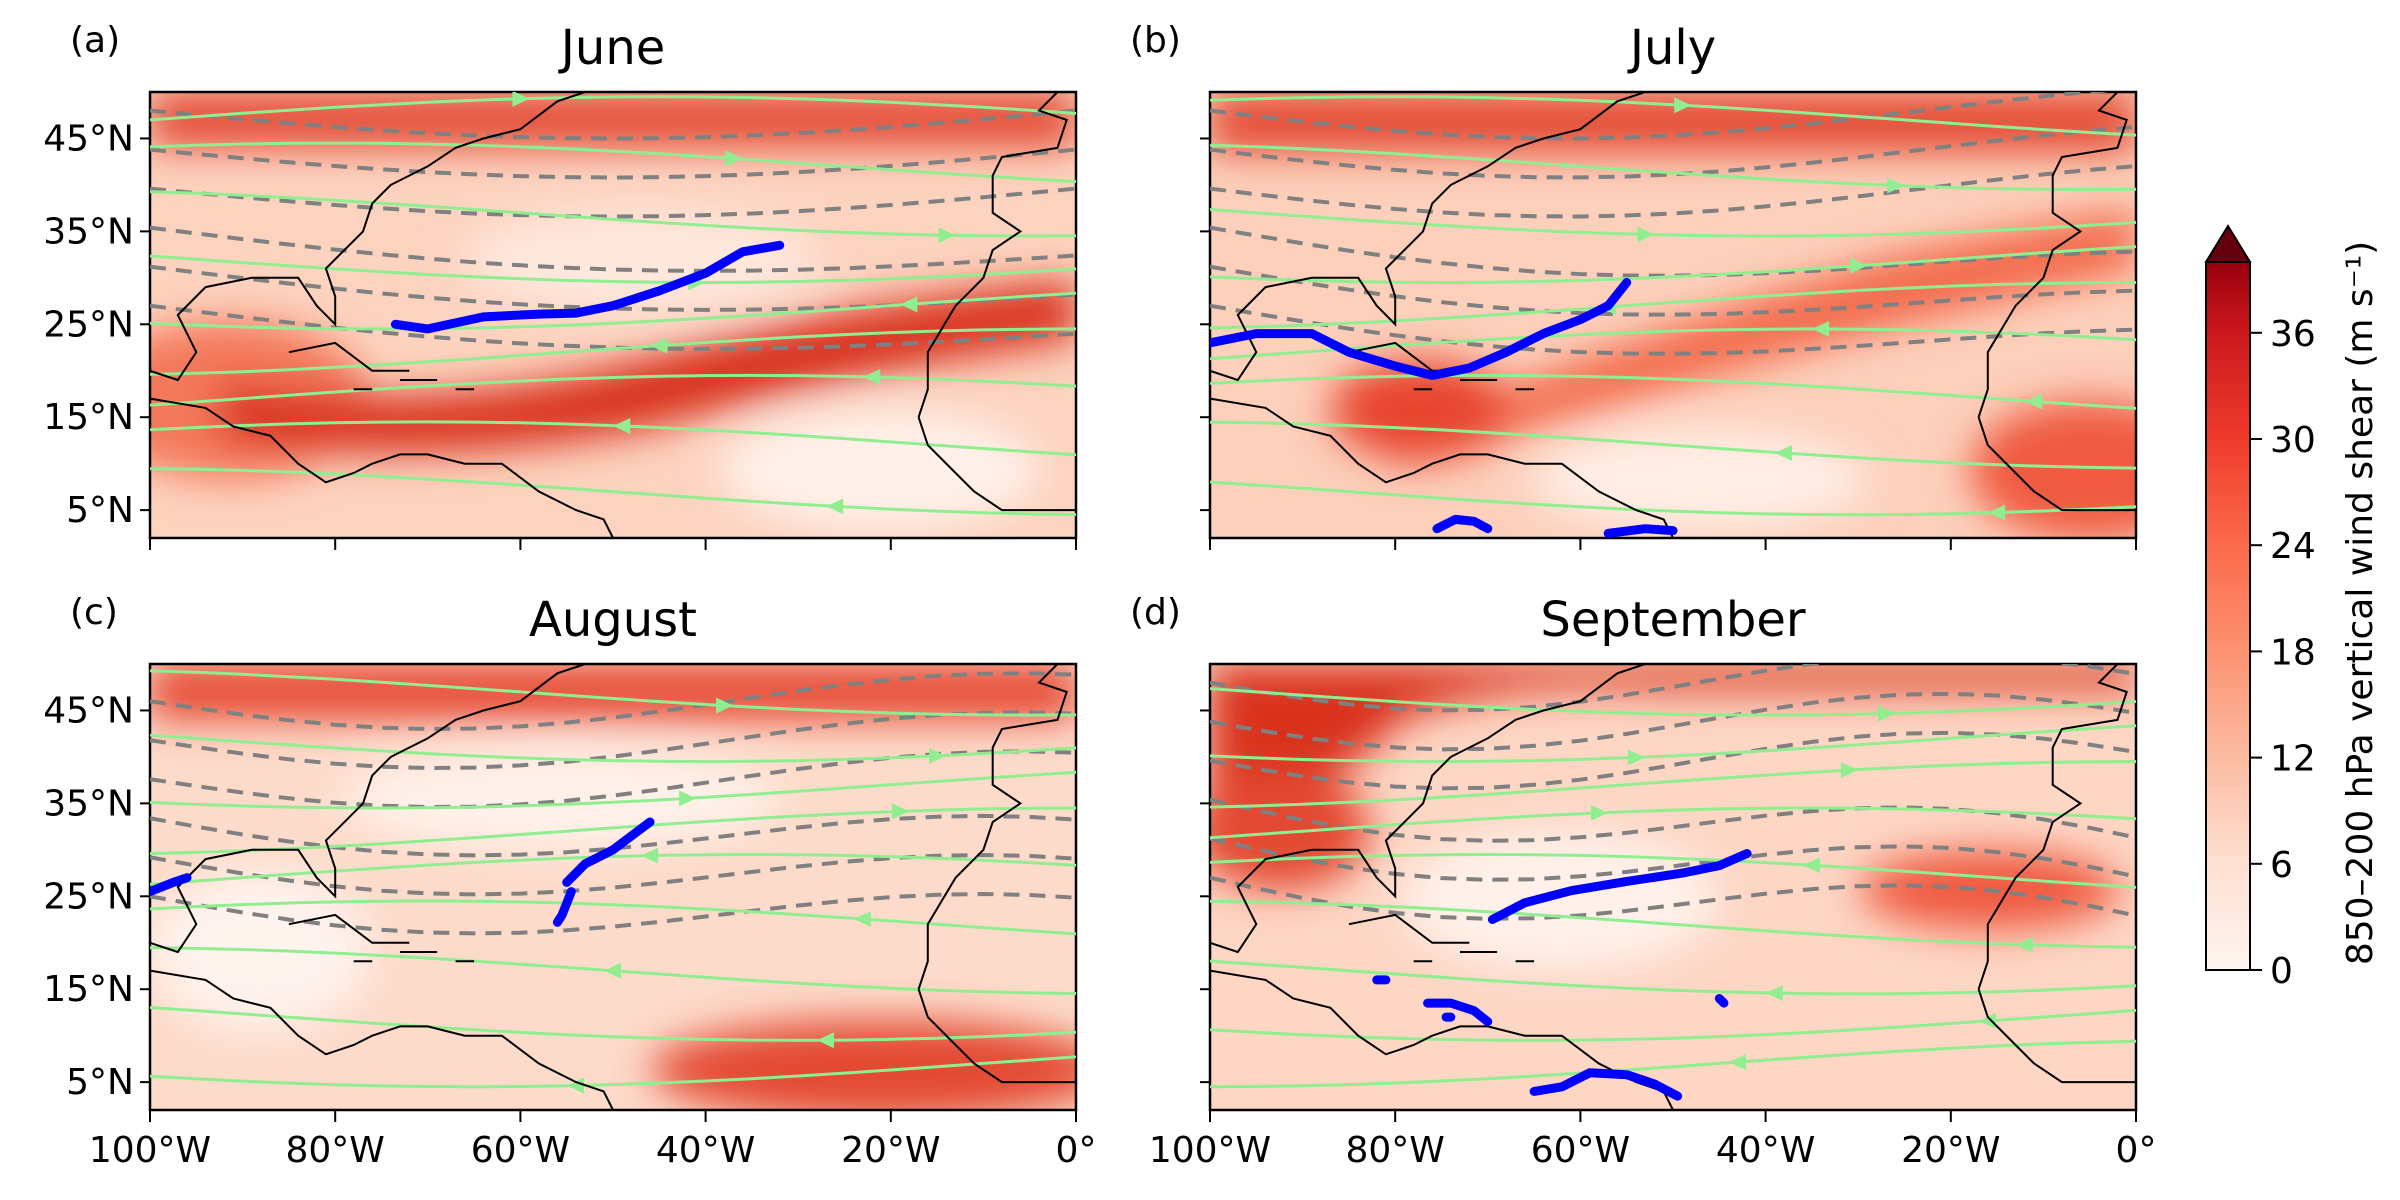  What do you see at coordinates (2293, 759) in the screenshot?
I see `colorbar-tick-label: 12` at bounding box center [2293, 759].